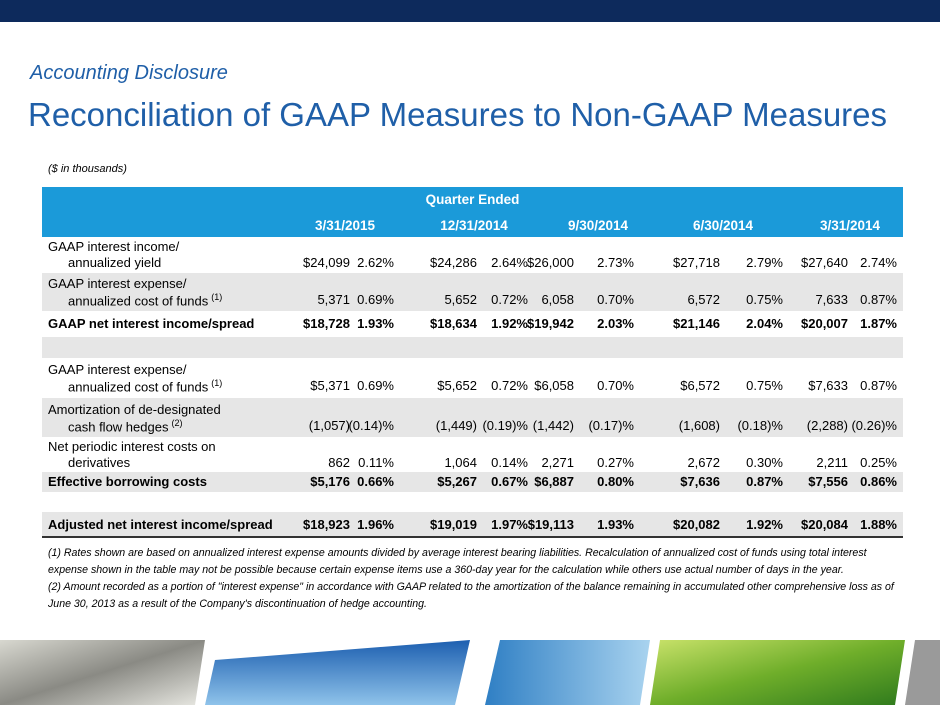 This screenshot has height=705, width=940. I want to click on cell-value: $6,572, so click(700, 385).